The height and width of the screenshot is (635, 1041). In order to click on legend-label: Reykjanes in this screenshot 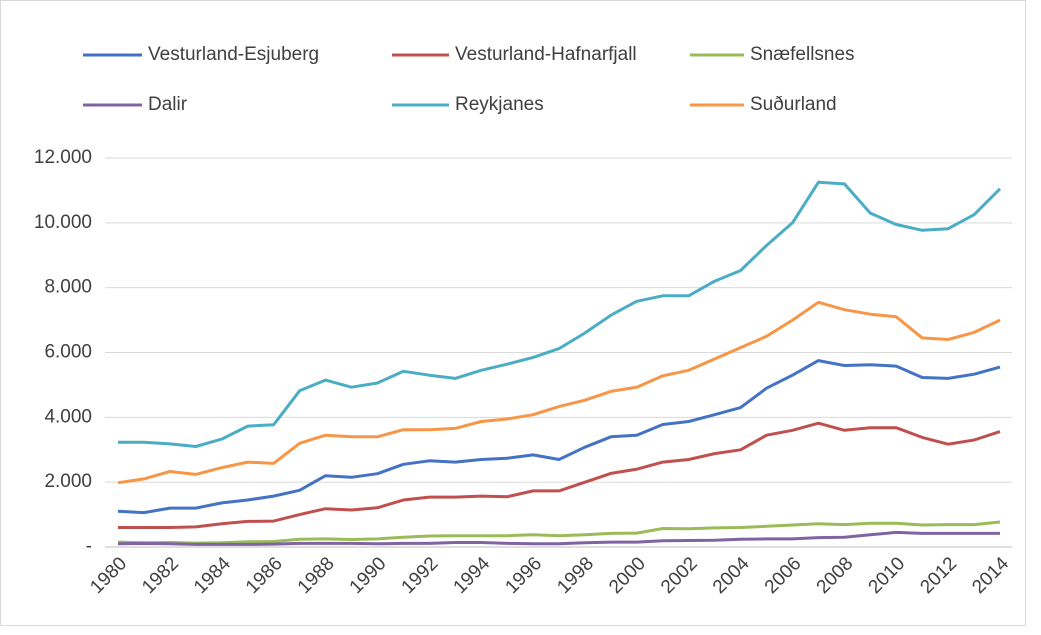, I will do `click(499, 104)`.